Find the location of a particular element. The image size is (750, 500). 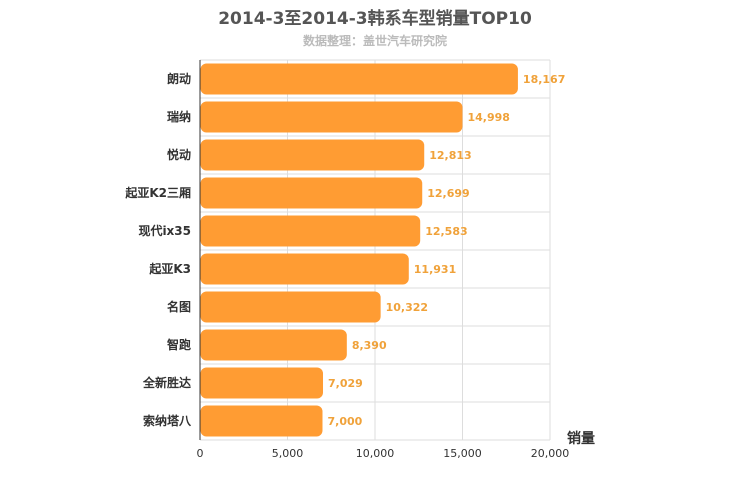

category-label: 悦动 is located at coordinates (179, 154).